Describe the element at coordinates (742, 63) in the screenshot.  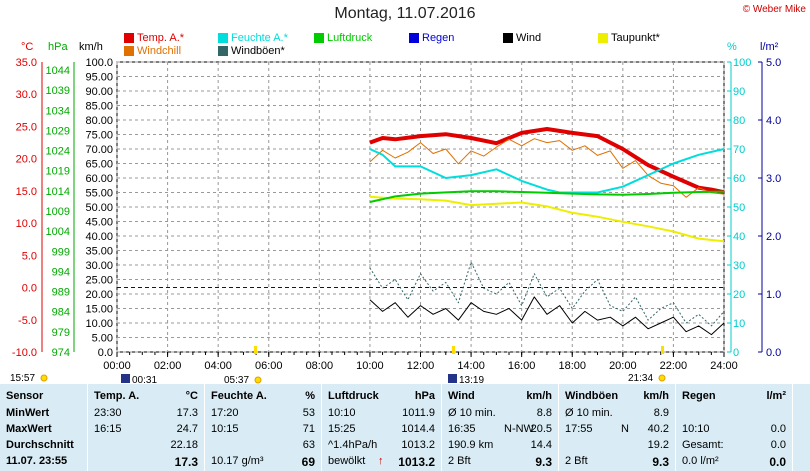
I see `humidity-tick-label: 100` at that location.